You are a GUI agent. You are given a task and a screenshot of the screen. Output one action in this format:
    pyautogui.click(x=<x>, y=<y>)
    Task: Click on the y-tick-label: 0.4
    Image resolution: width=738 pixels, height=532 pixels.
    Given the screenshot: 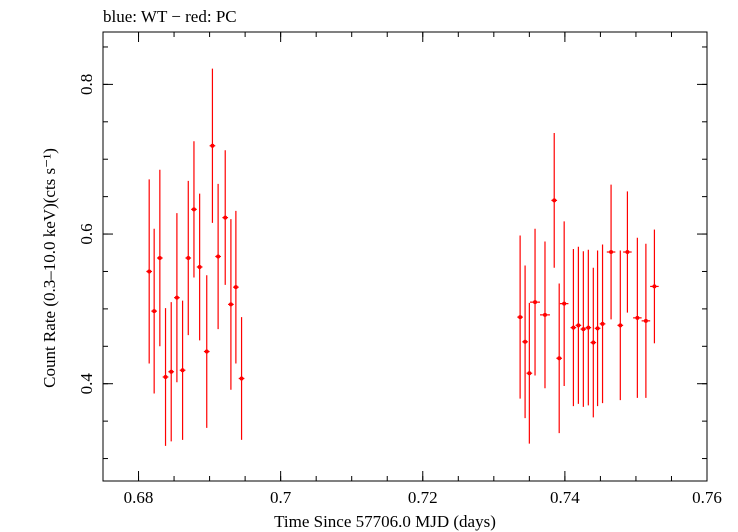 What is the action you would take?
    pyautogui.click(x=86, y=384)
    